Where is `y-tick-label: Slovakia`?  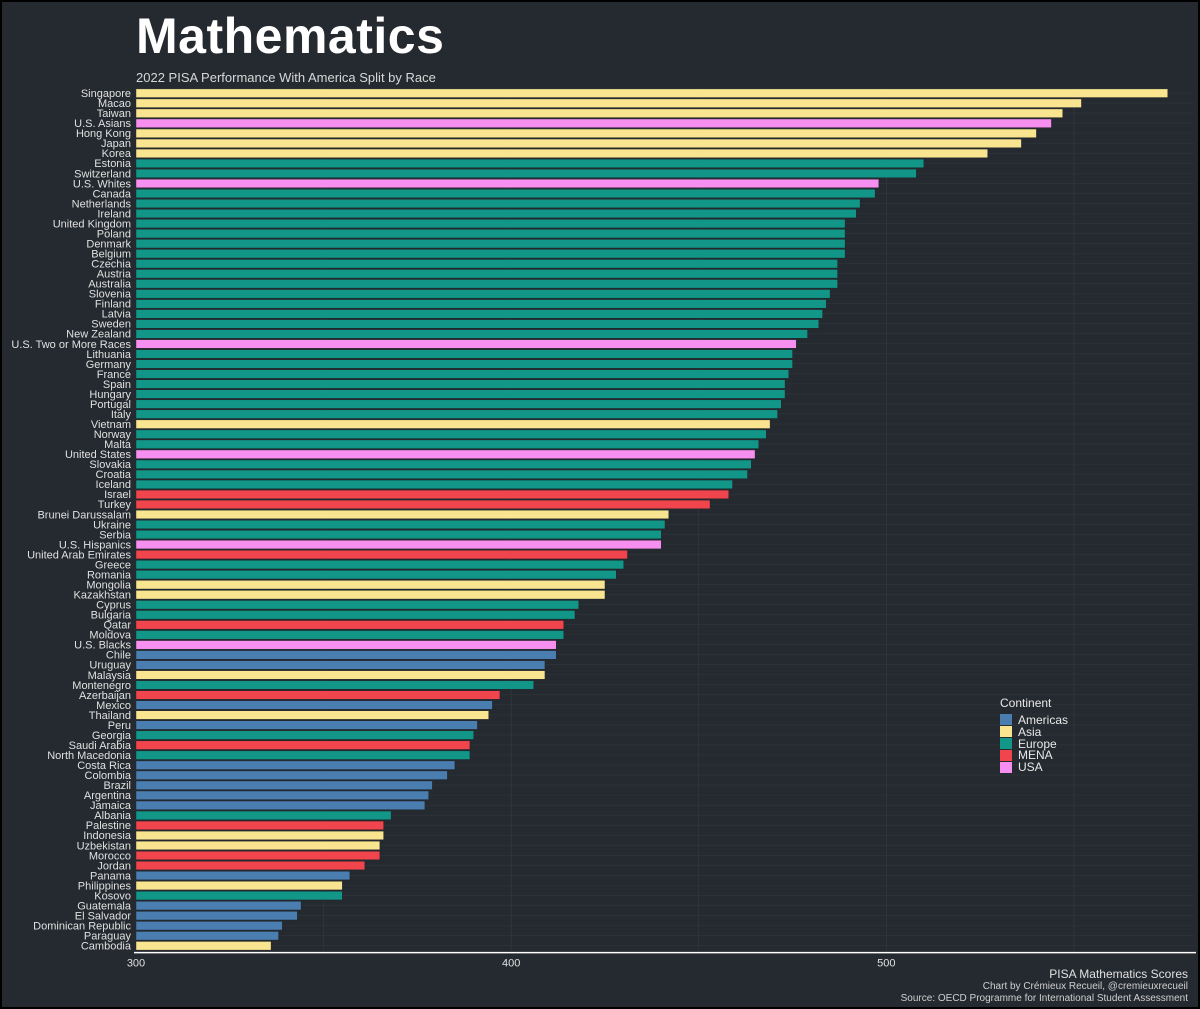 y-tick-label: Slovakia is located at coordinates (110, 465).